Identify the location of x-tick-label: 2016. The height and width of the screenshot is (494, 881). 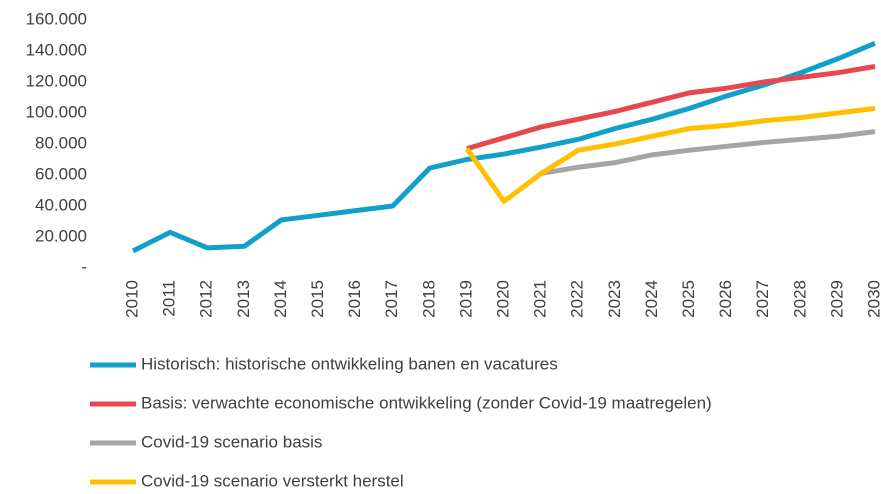
(354, 299).